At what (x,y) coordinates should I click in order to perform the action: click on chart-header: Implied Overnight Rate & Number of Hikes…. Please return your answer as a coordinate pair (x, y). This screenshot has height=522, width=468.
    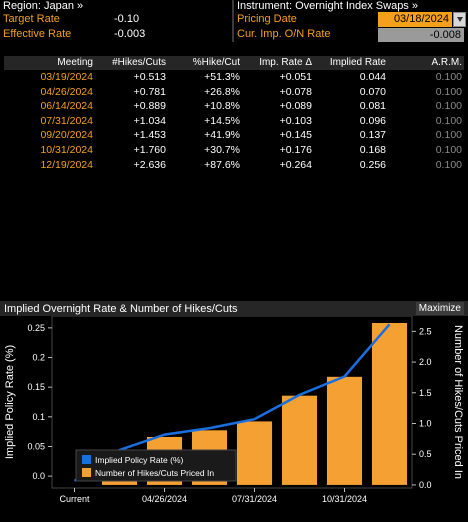
    Looking at the image, I should click on (234, 308).